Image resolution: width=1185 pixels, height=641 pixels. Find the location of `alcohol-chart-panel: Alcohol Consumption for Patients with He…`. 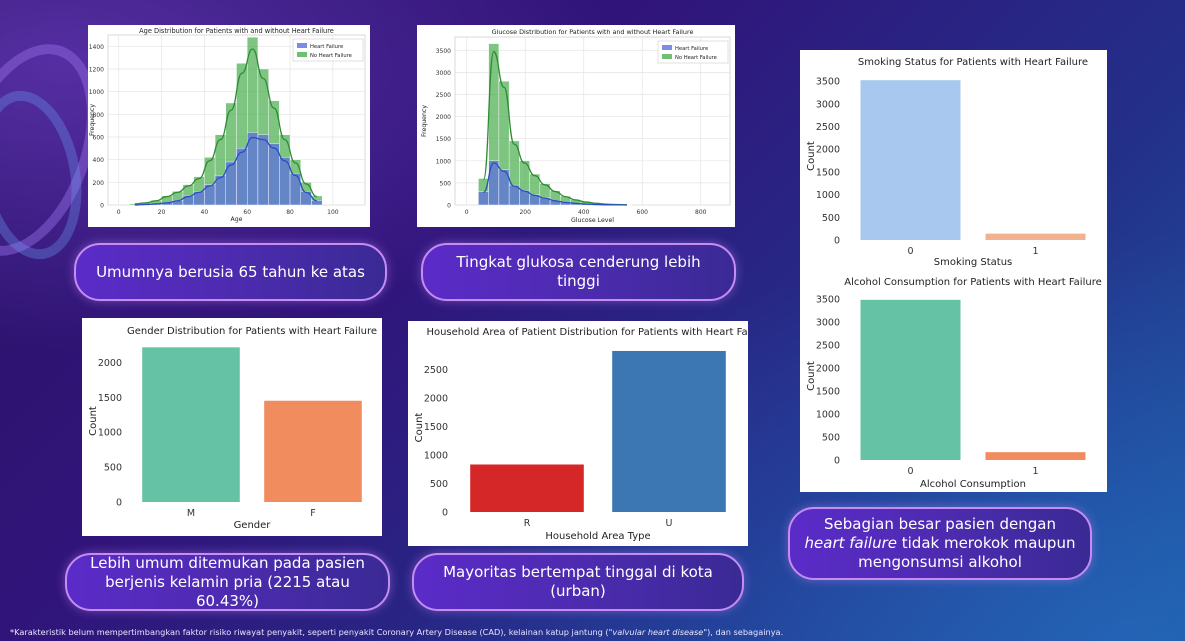

alcohol-chart-panel: Alcohol Consumption for Patients with He… is located at coordinates (953, 381).